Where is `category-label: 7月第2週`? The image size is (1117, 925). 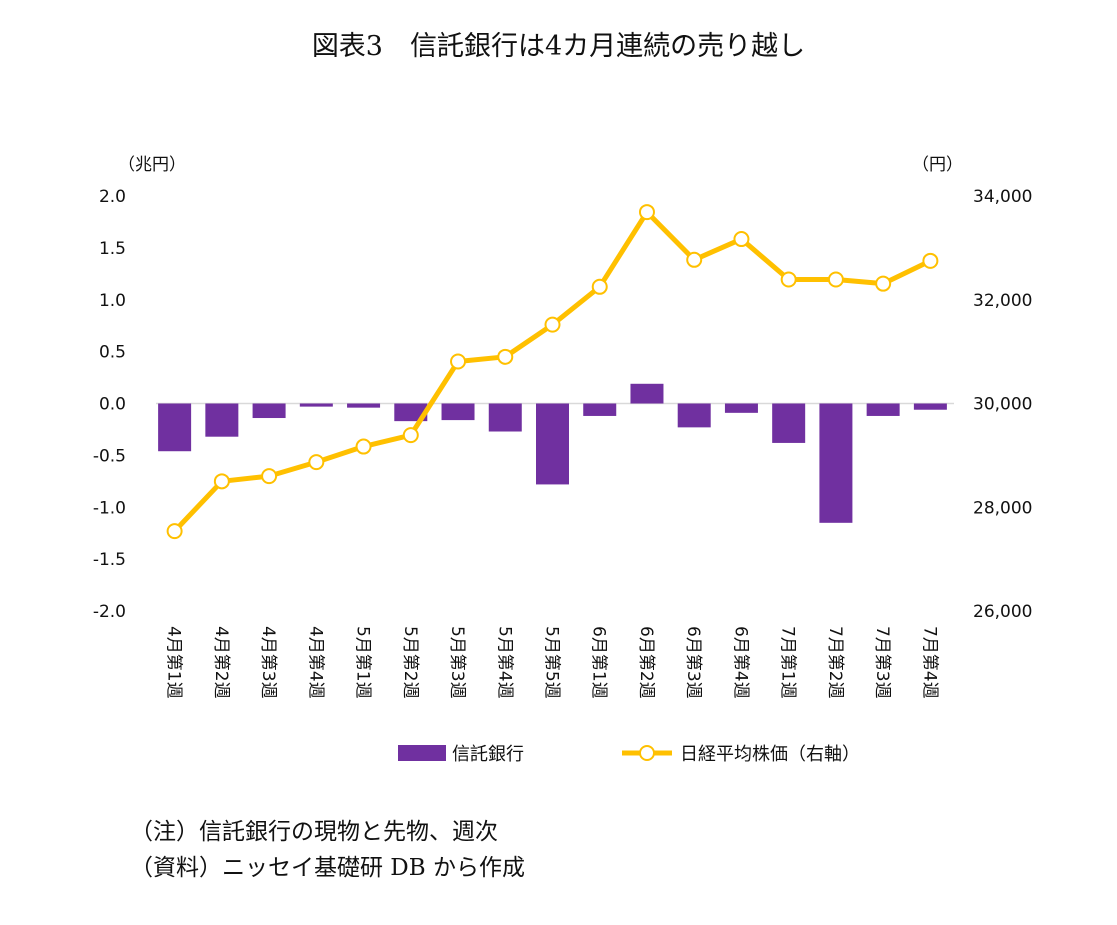
category-label: 7月第2週 is located at coordinates (835, 662).